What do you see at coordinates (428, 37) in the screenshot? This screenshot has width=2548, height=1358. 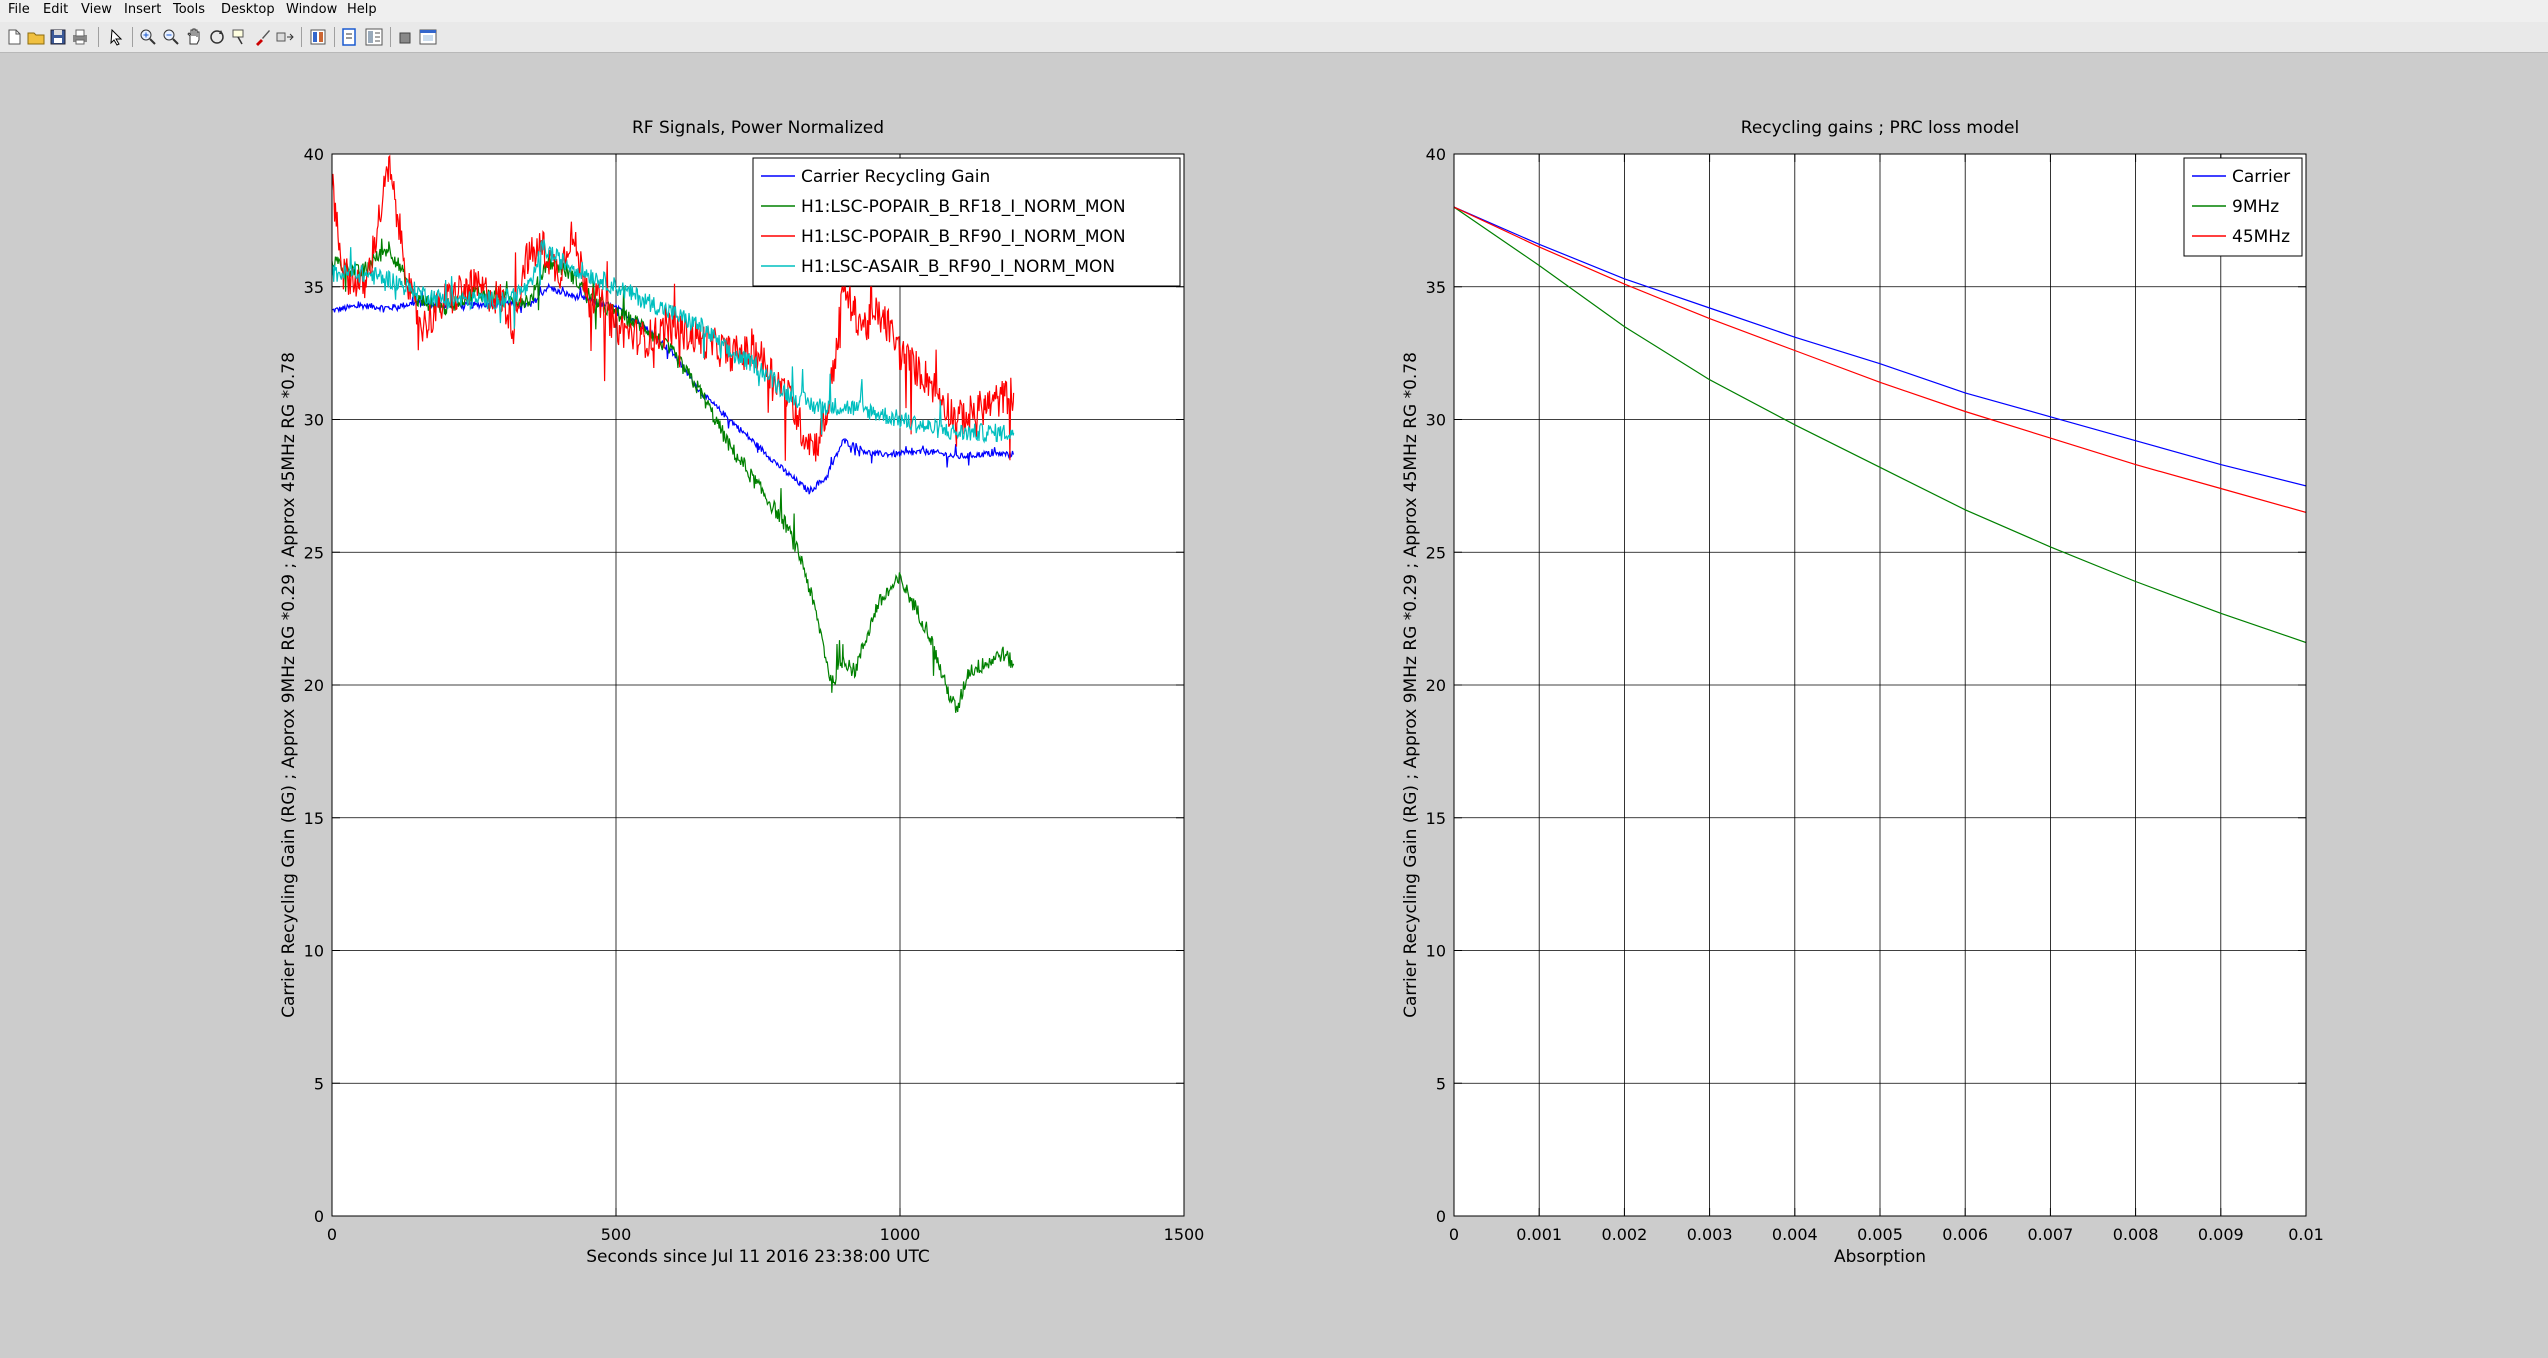 I see `show-plot-tools-icon` at bounding box center [428, 37].